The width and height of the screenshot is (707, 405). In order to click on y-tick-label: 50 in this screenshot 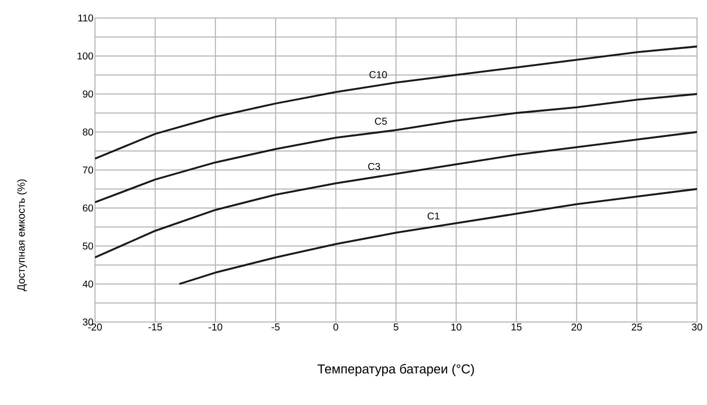, I will do `click(88, 246)`.